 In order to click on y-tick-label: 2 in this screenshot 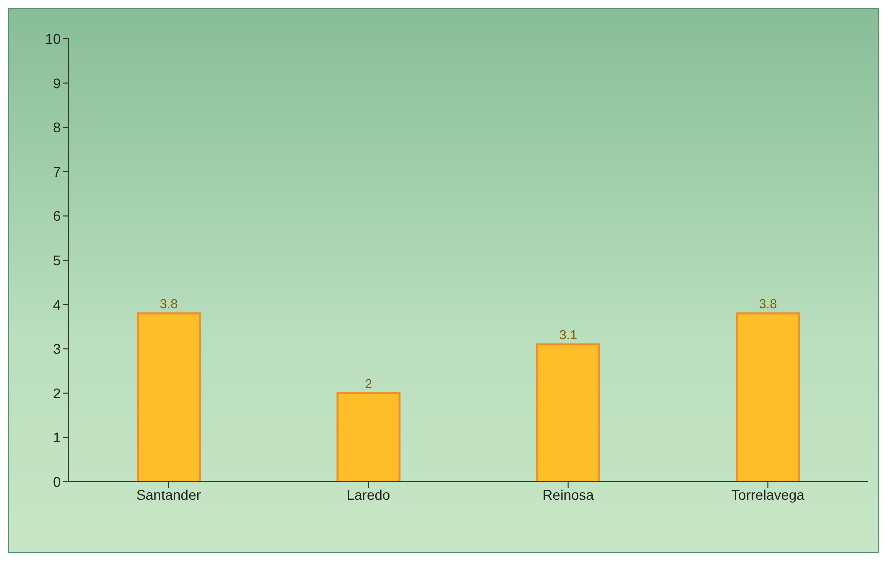, I will do `click(57, 393)`.